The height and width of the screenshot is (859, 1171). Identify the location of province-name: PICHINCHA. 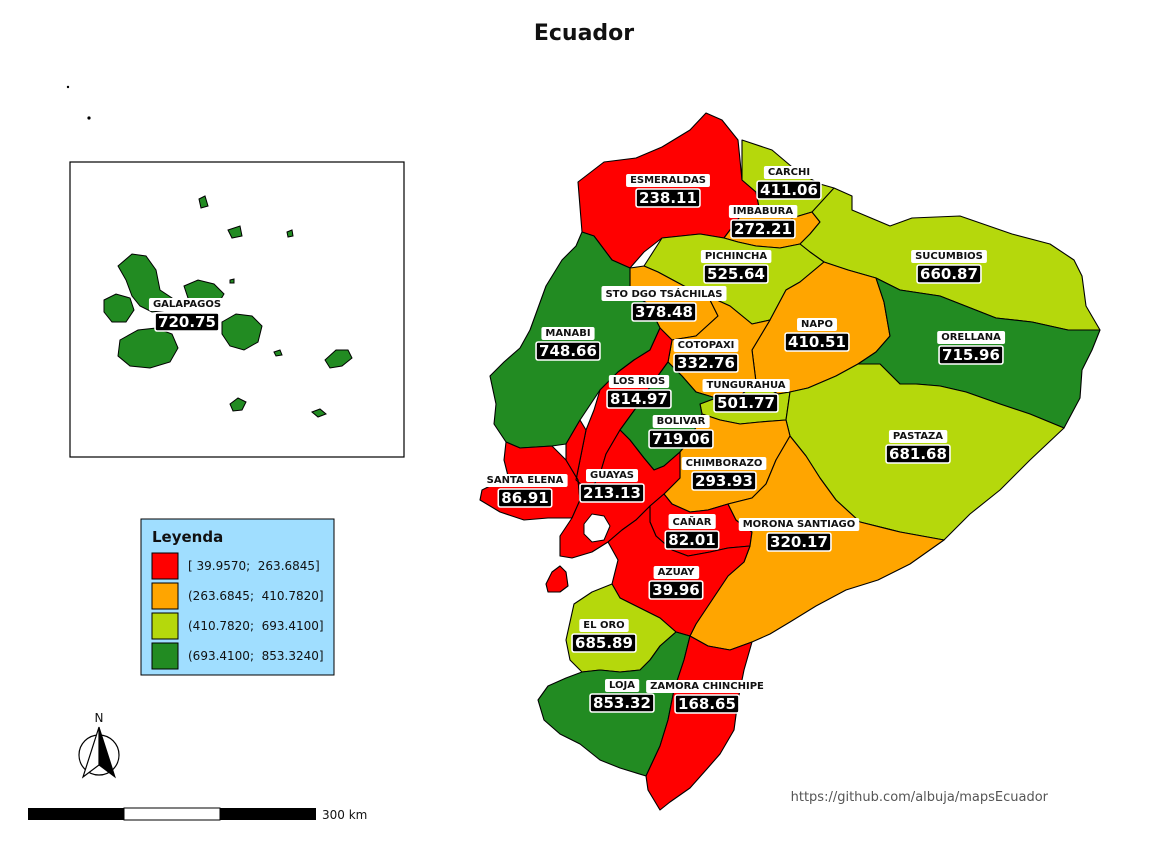
(736, 256).